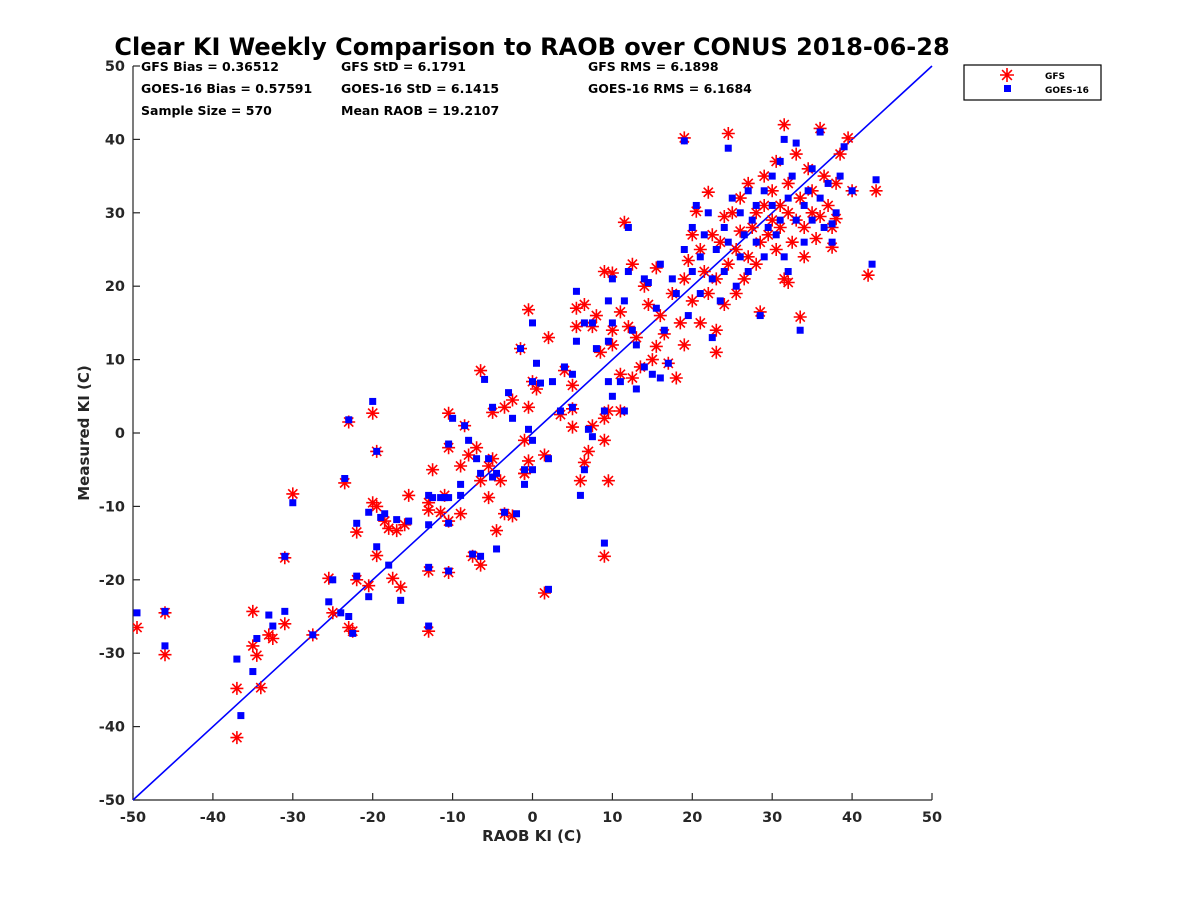  I want to click on legend-gfs-label: GFS, so click(1055, 77).